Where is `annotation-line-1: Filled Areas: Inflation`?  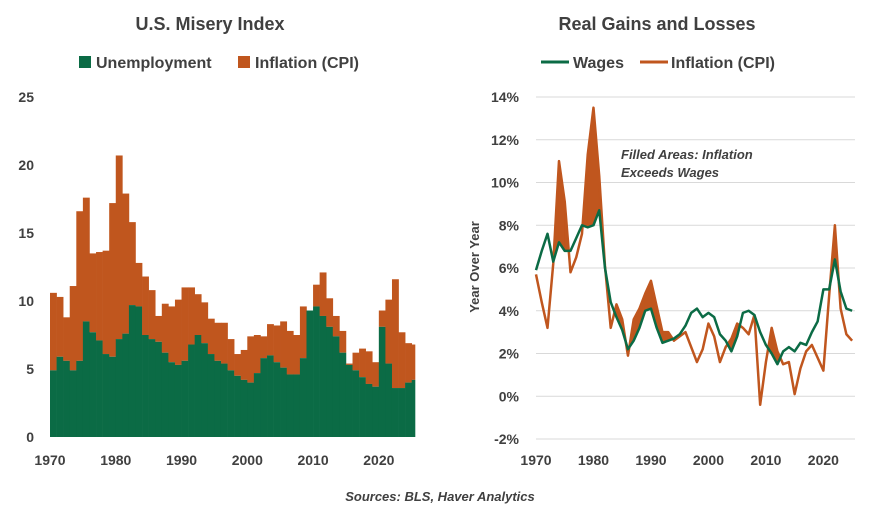 annotation-line-1: Filled Areas: Inflation is located at coordinates (687, 154).